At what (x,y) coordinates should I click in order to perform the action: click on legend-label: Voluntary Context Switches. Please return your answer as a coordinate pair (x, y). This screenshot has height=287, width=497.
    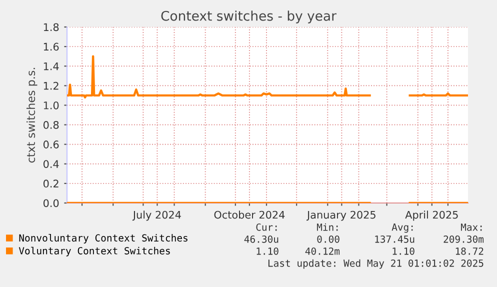
    Looking at the image, I should click on (94, 251).